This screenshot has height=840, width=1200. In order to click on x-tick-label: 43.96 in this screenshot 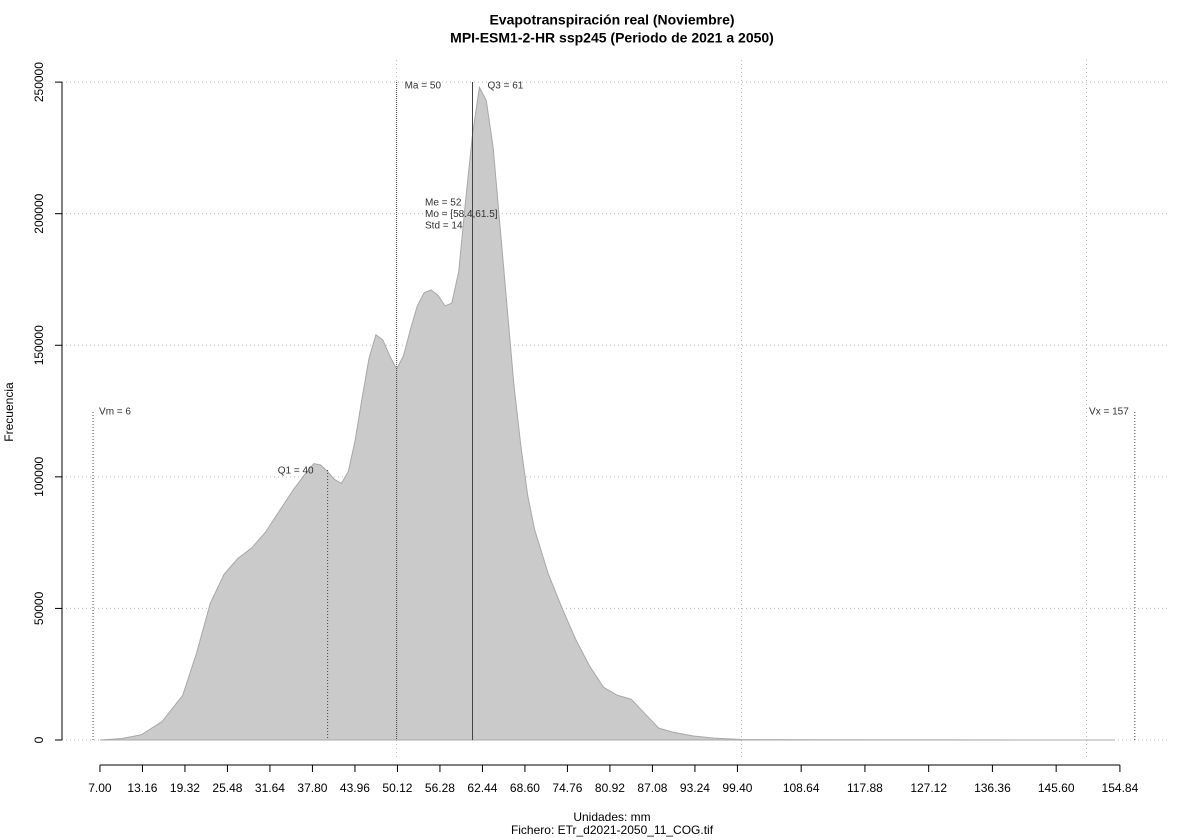, I will do `click(355, 788)`.